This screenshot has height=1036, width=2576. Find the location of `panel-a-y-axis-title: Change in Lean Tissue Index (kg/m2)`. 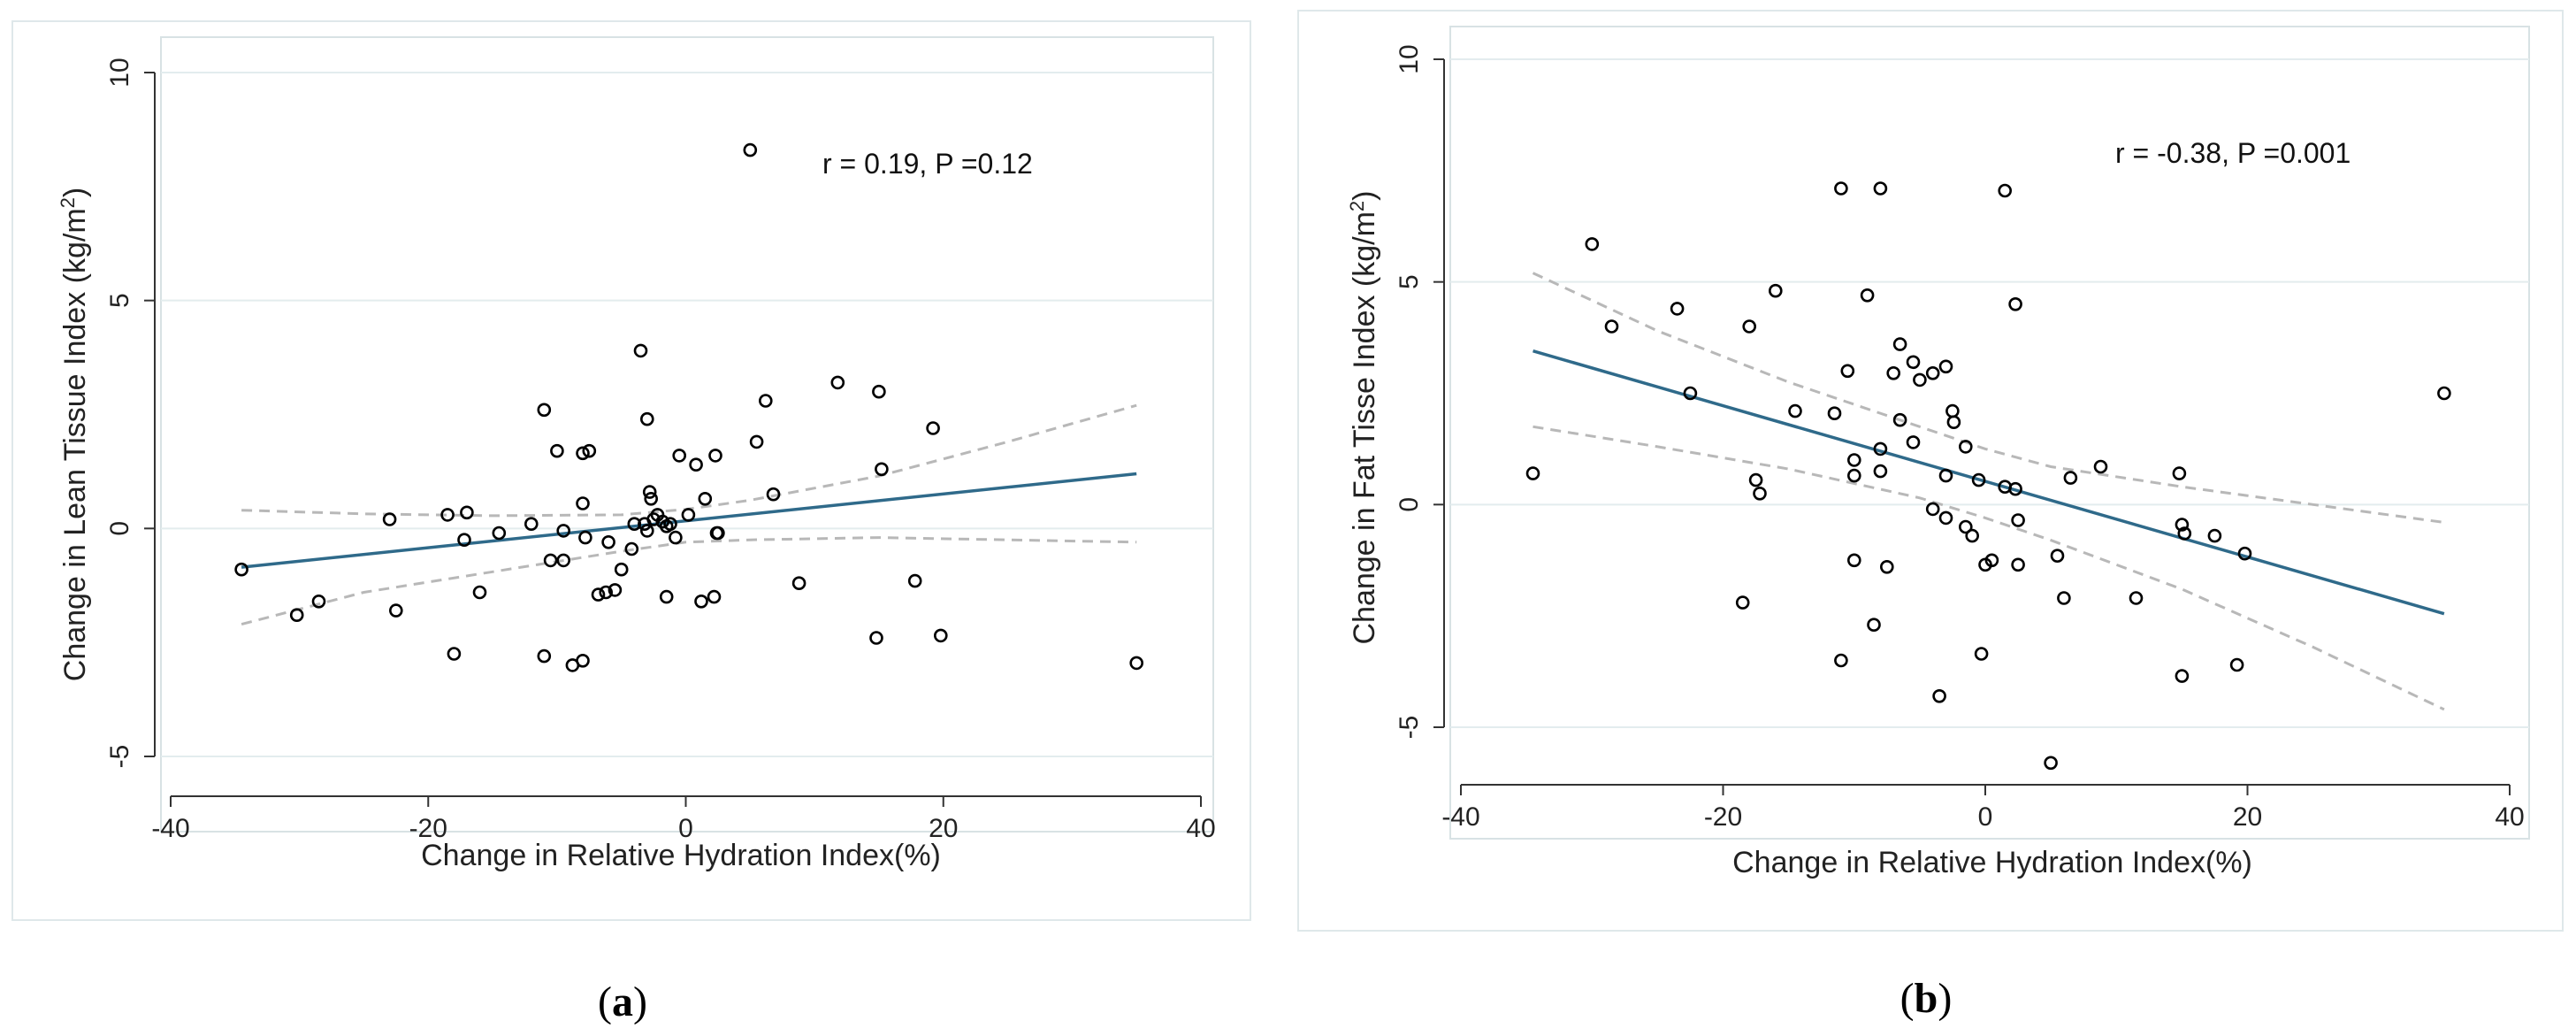

panel-a-y-axis-title: Change in Lean Tissue Index (kg/m2) is located at coordinates (74, 435).